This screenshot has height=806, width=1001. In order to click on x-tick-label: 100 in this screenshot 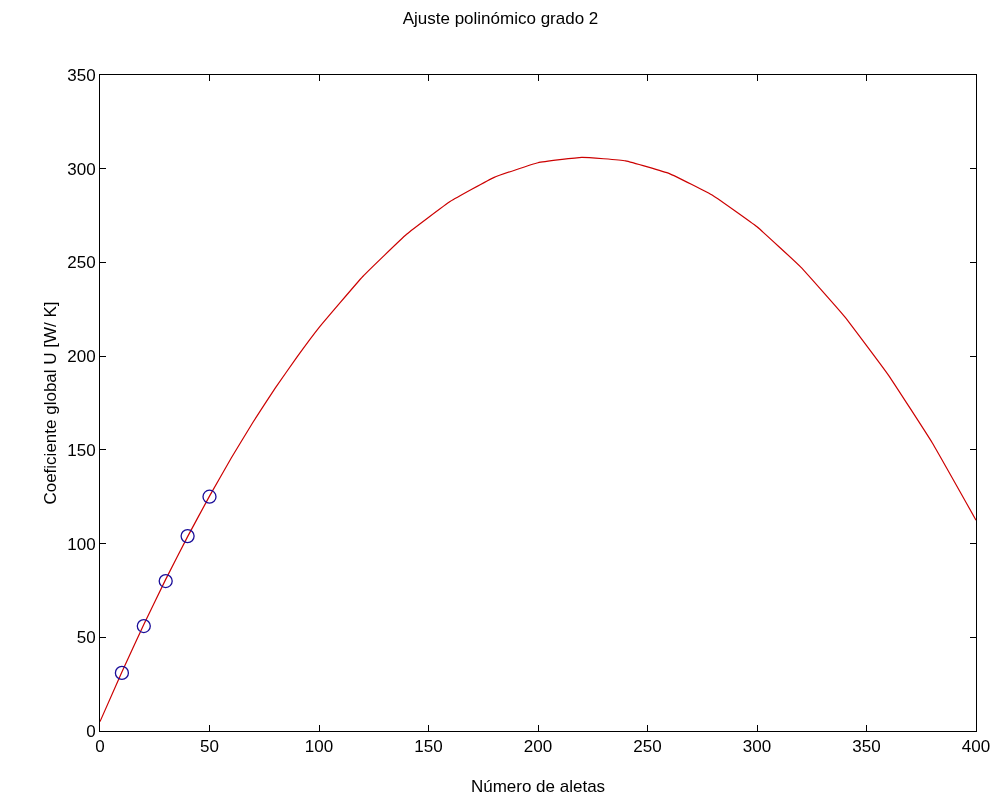, I will do `click(319, 747)`.